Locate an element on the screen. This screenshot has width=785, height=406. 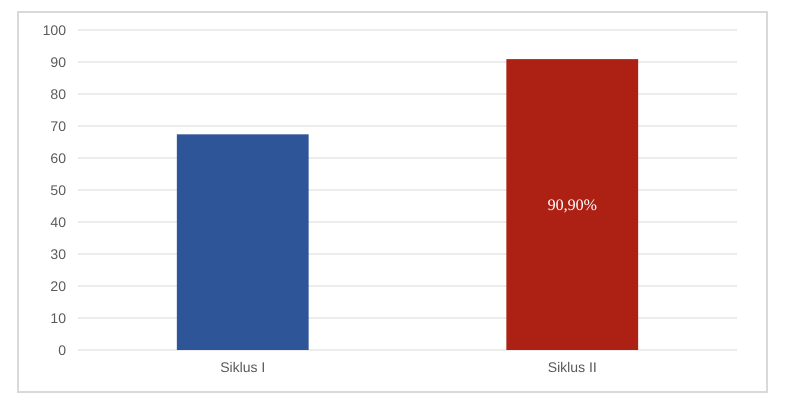
y-tick-label: 50 is located at coordinates (58, 190).